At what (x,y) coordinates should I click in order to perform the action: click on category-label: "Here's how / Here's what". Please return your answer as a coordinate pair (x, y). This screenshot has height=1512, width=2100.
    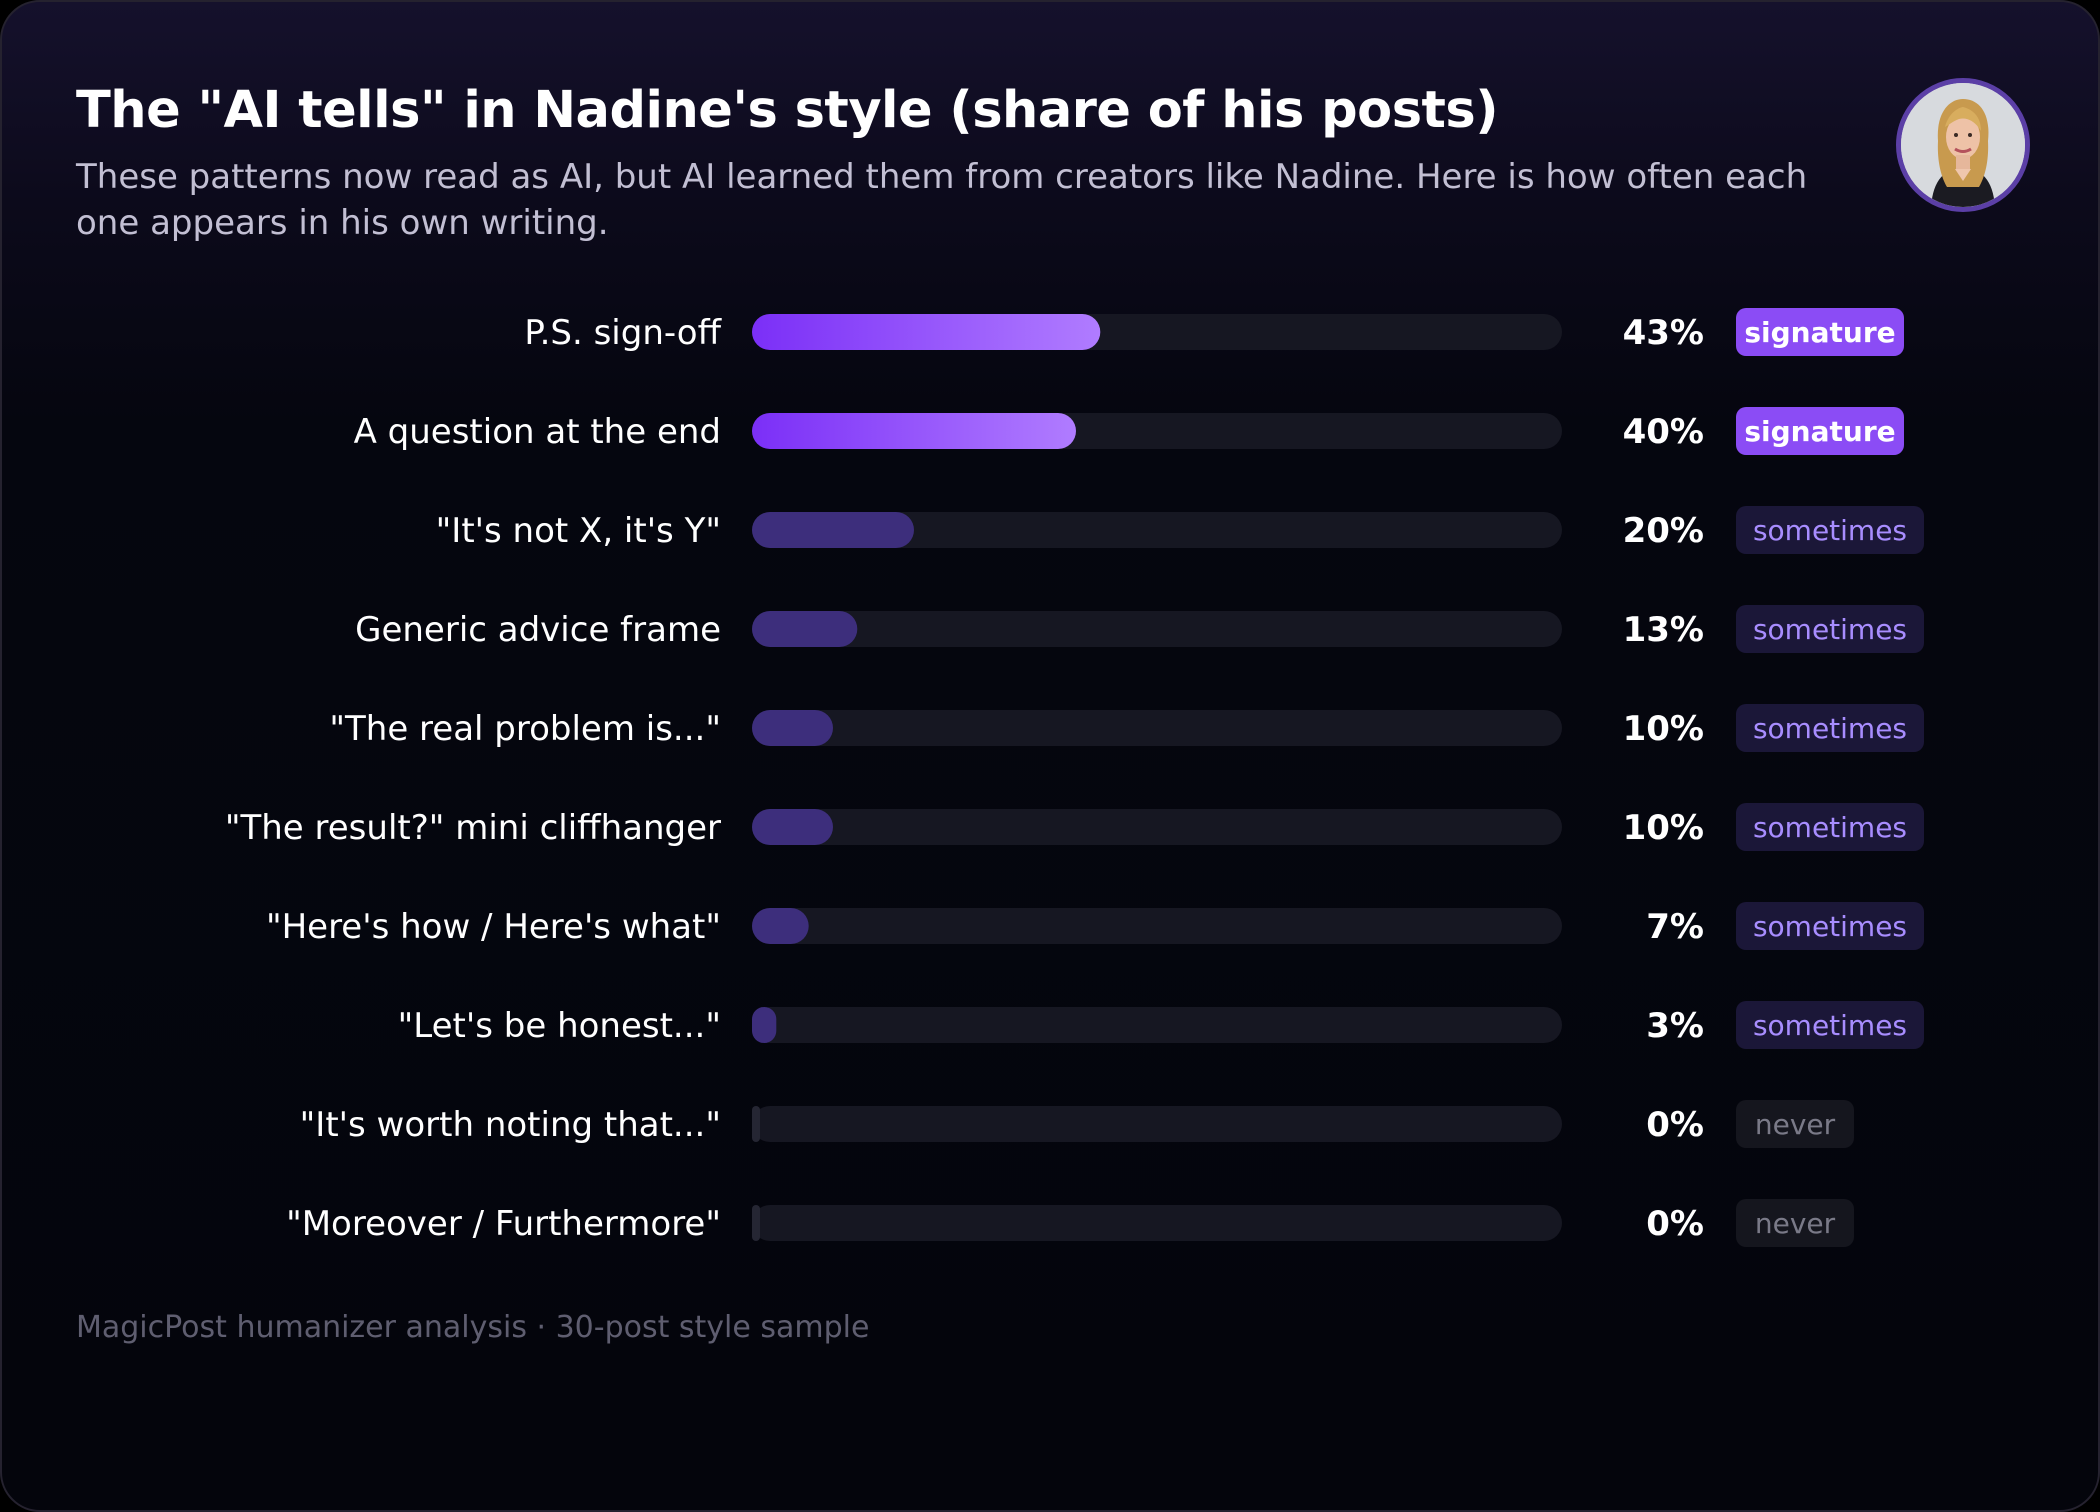
    Looking at the image, I should click on (493, 927).